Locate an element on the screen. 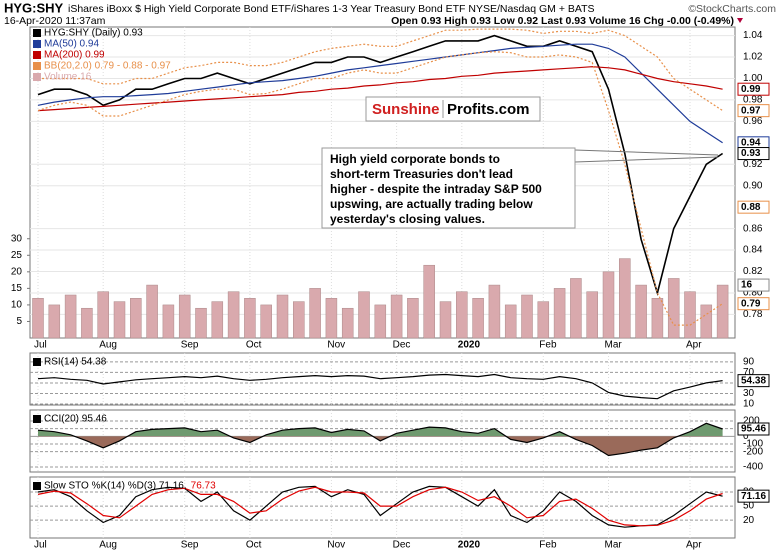 The width and height of the screenshot is (780, 552). logo: Sunshine Profits.com is located at coordinates (453, 109).